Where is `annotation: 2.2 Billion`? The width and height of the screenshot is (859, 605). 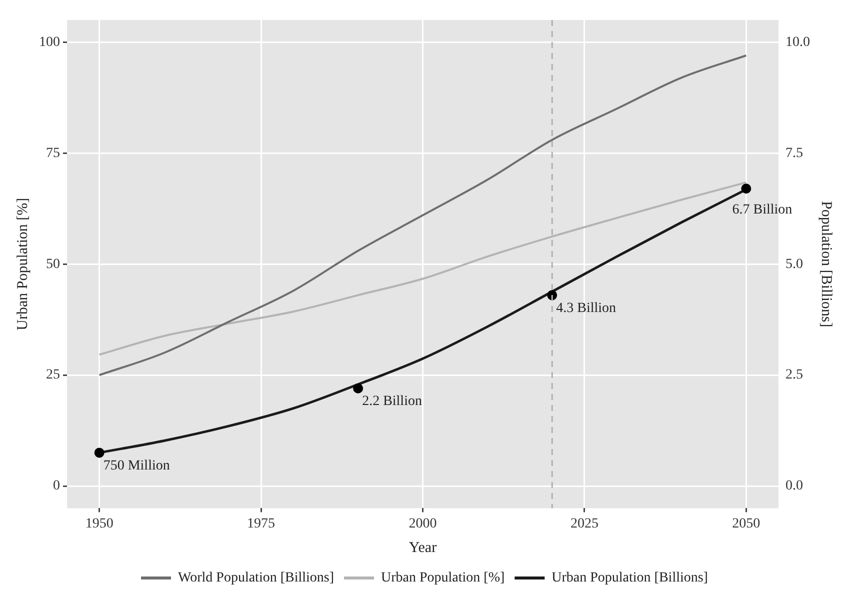 annotation: 2.2 Billion is located at coordinates (392, 402).